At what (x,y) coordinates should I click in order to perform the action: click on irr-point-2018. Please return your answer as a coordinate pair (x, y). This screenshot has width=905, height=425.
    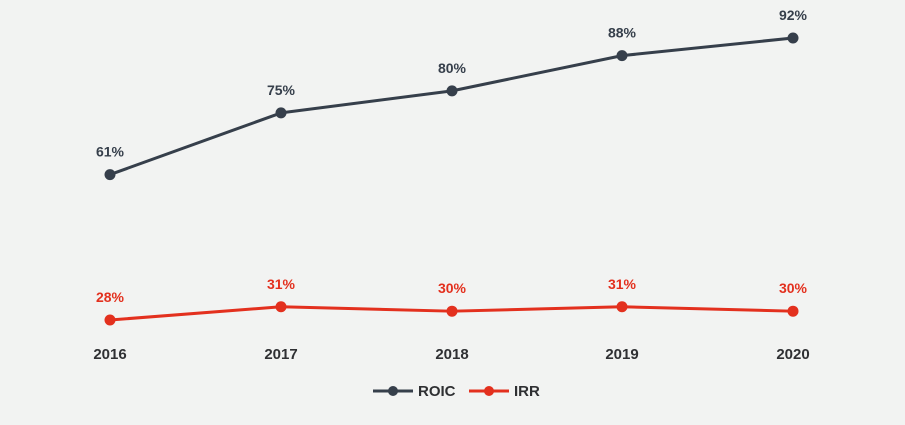
    Looking at the image, I should click on (452, 311).